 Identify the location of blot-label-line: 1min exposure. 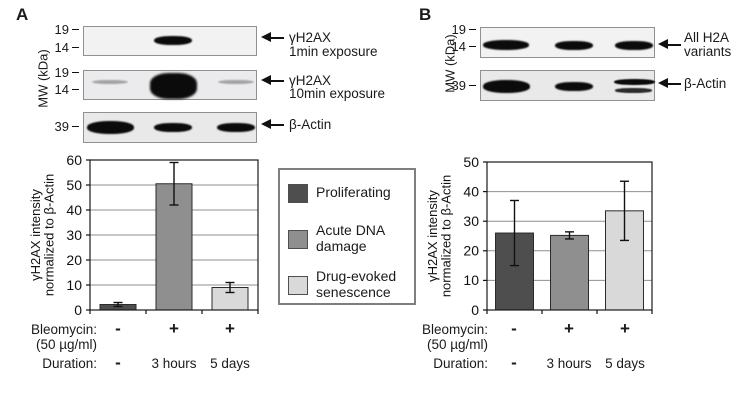
(333, 51).